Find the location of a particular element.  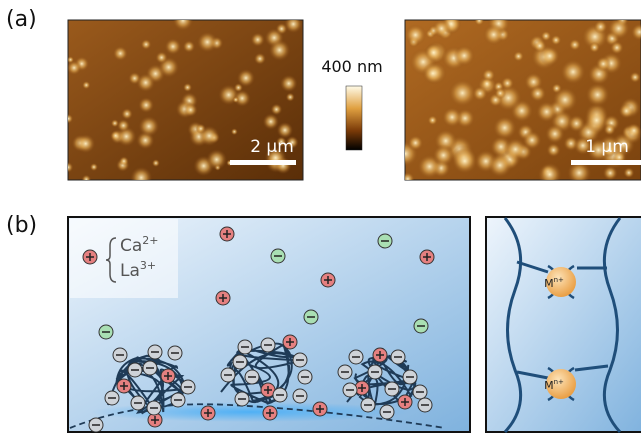

panel-label: (b) is located at coordinates (21, 225).